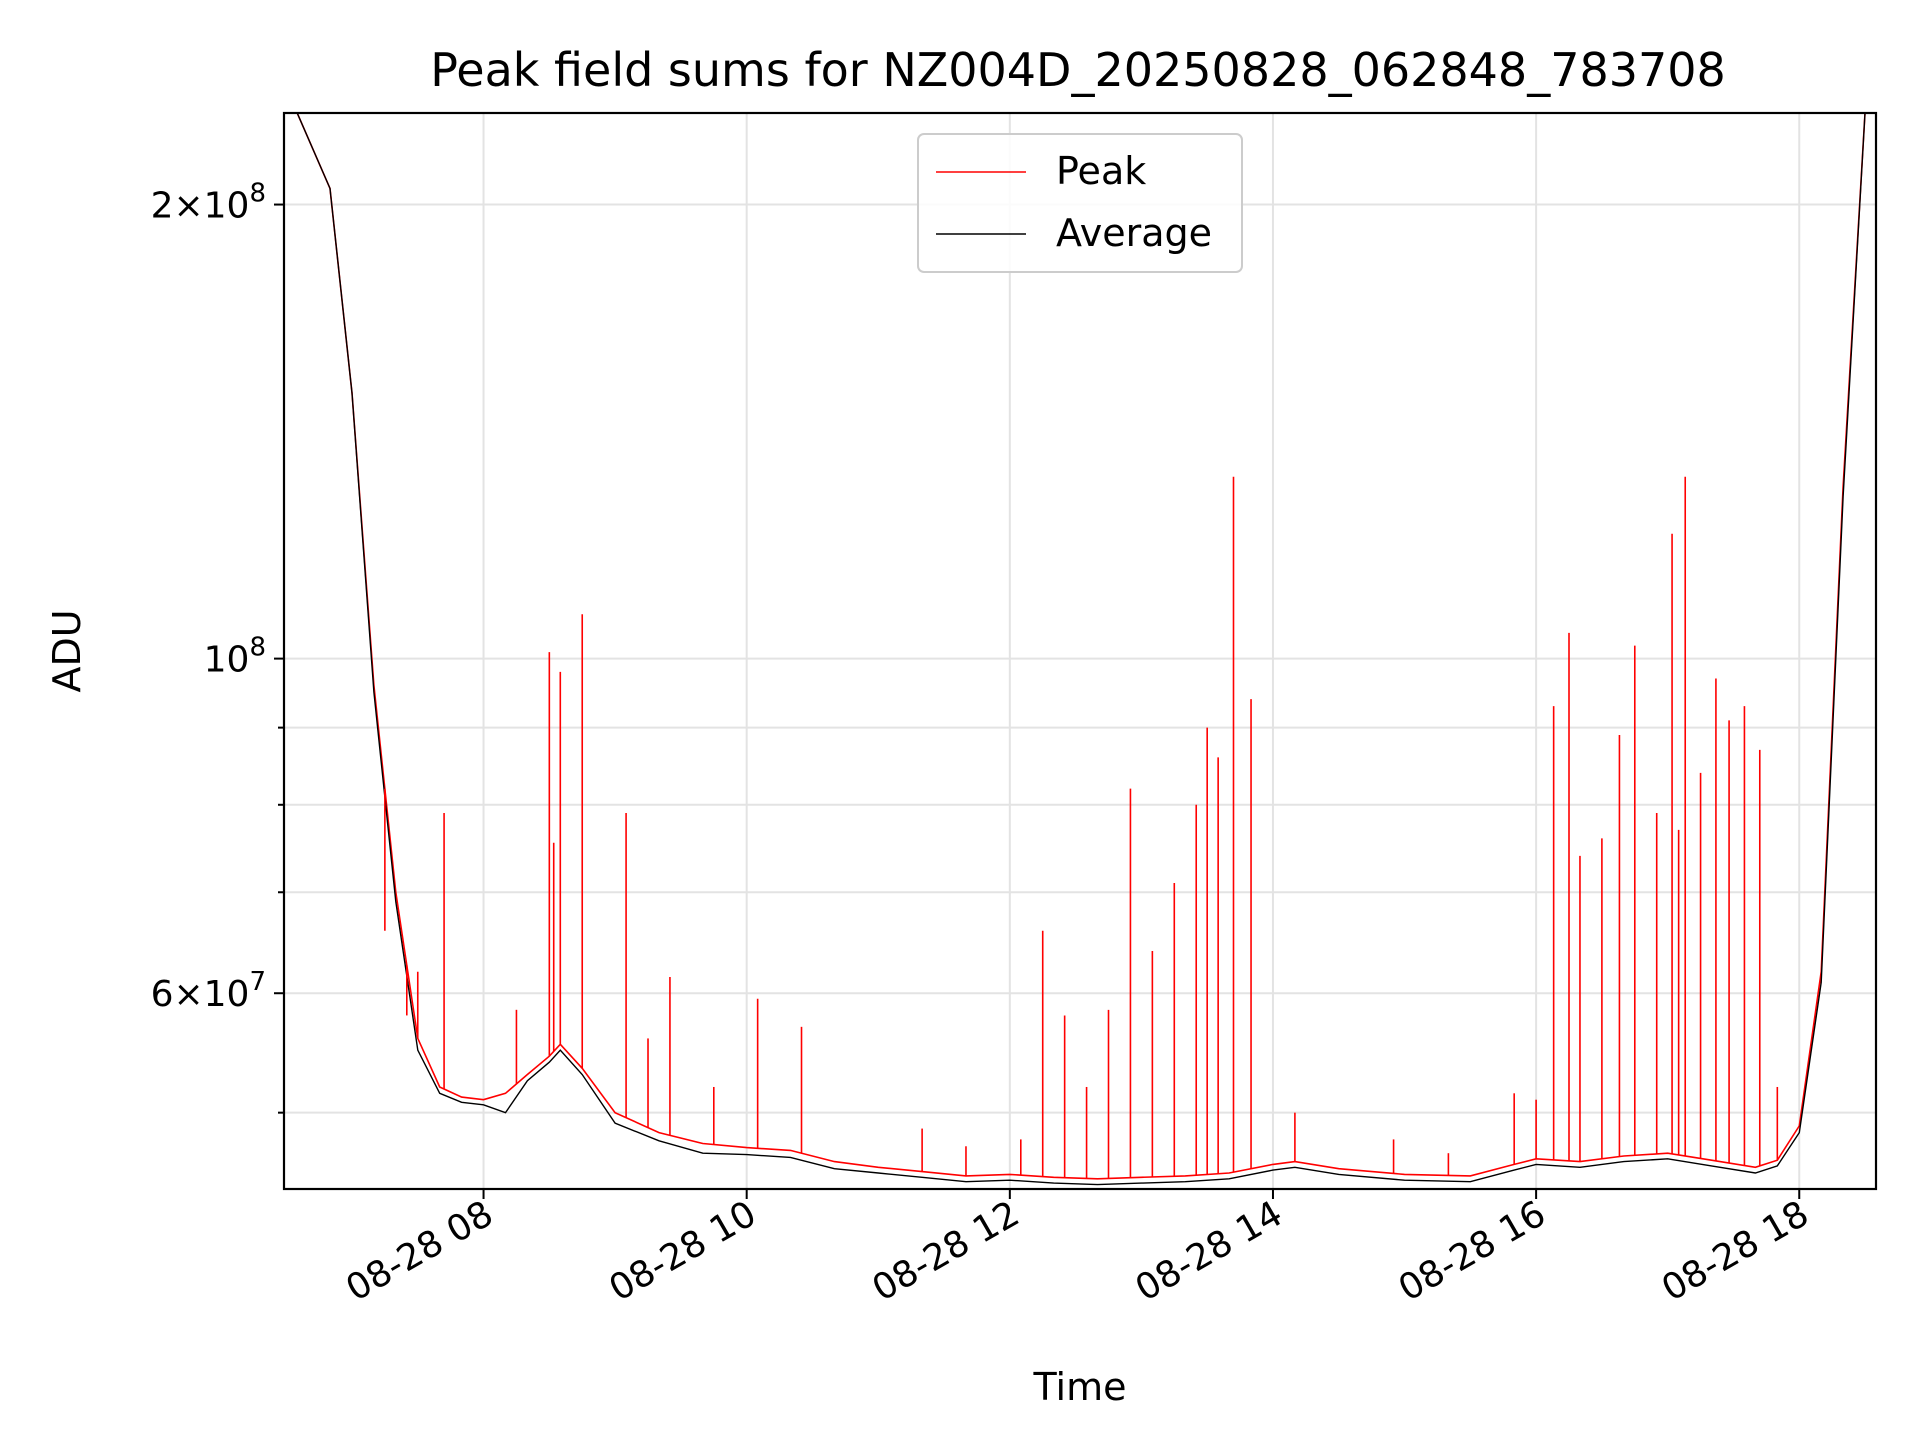  Describe the element at coordinates (235, 657) in the screenshot. I see `y-tick-label: 108` at that location.